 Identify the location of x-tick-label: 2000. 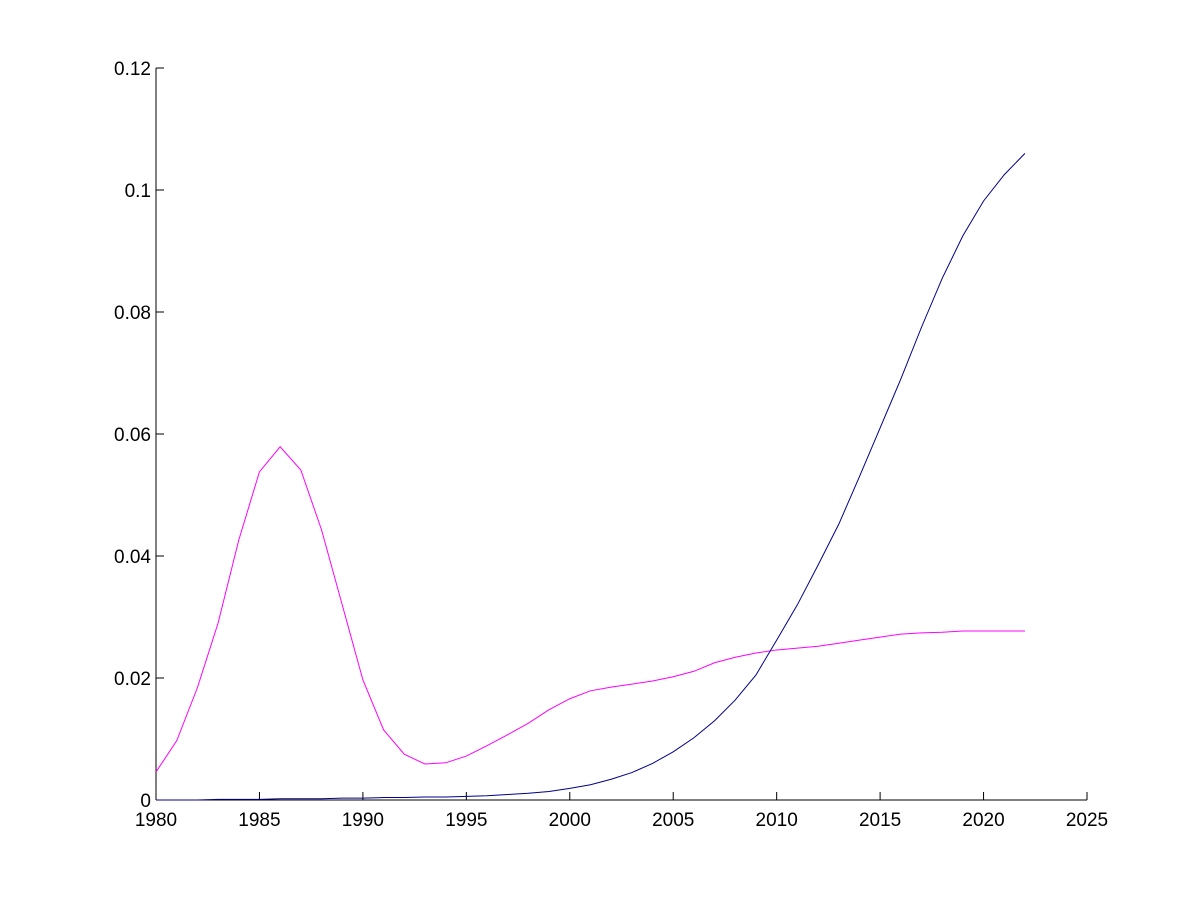
(570, 820).